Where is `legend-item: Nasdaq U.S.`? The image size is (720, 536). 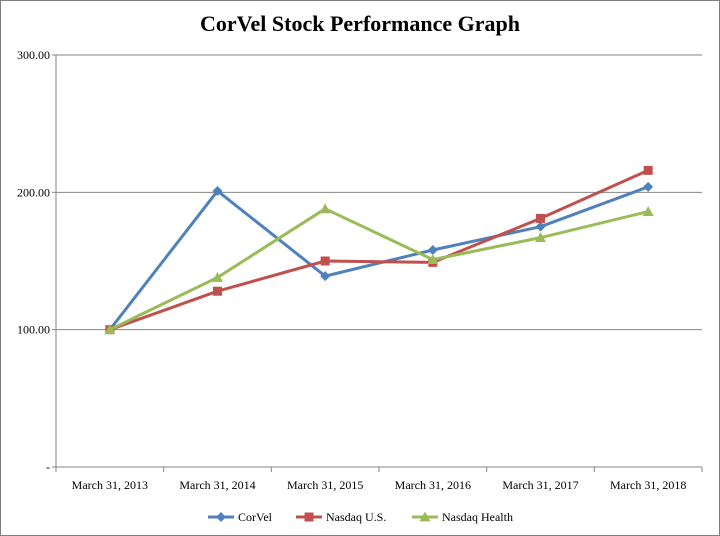
legend-item: Nasdaq U.S. is located at coordinates (341, 517).